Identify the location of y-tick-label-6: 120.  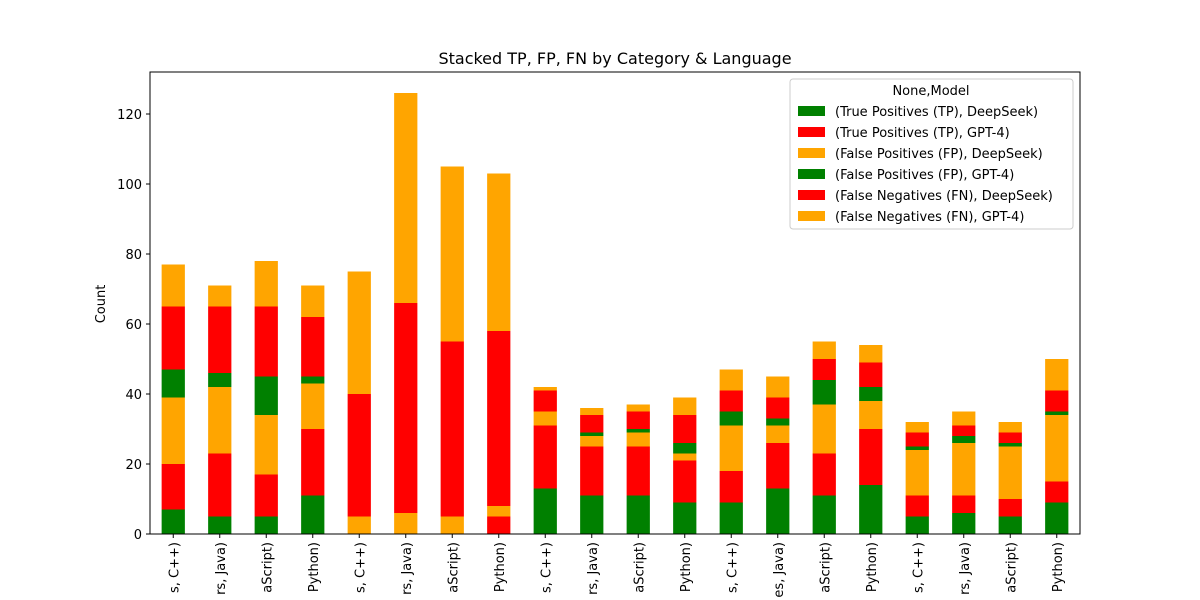
(129, 115).